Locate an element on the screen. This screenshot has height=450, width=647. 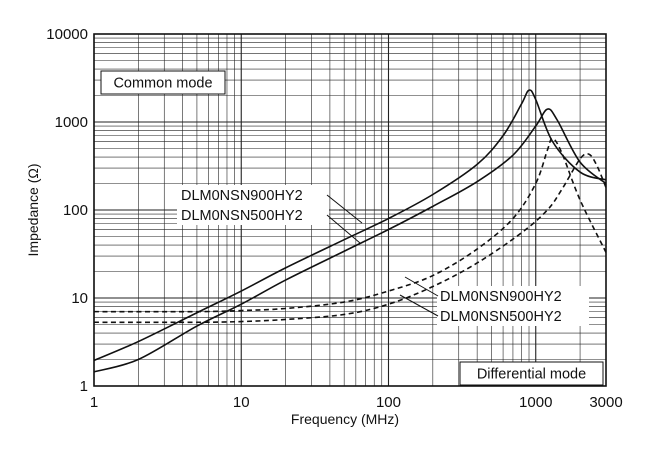
y-tick-label: 1 is located at coordinates (84, 386).